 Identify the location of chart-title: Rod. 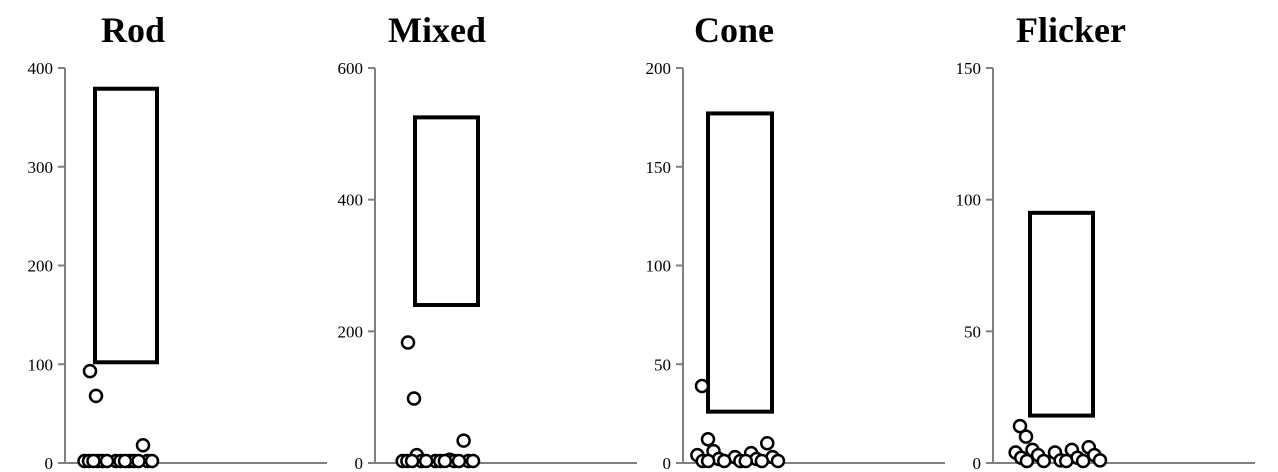
(133, 30).